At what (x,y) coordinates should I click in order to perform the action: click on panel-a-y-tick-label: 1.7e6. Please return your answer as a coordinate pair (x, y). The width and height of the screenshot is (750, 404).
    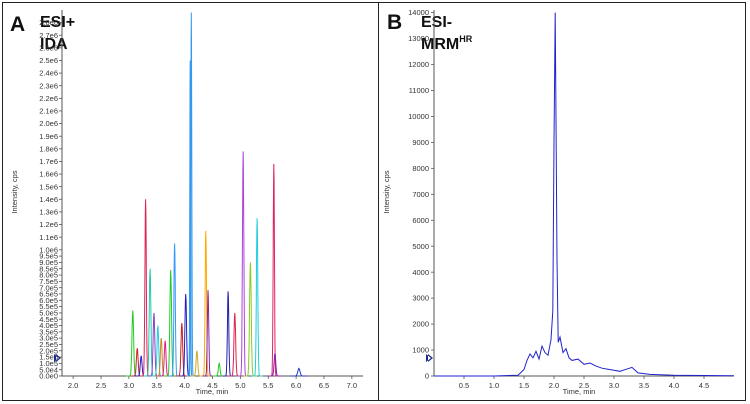
    Looking at the image, I should click on (48, 161).